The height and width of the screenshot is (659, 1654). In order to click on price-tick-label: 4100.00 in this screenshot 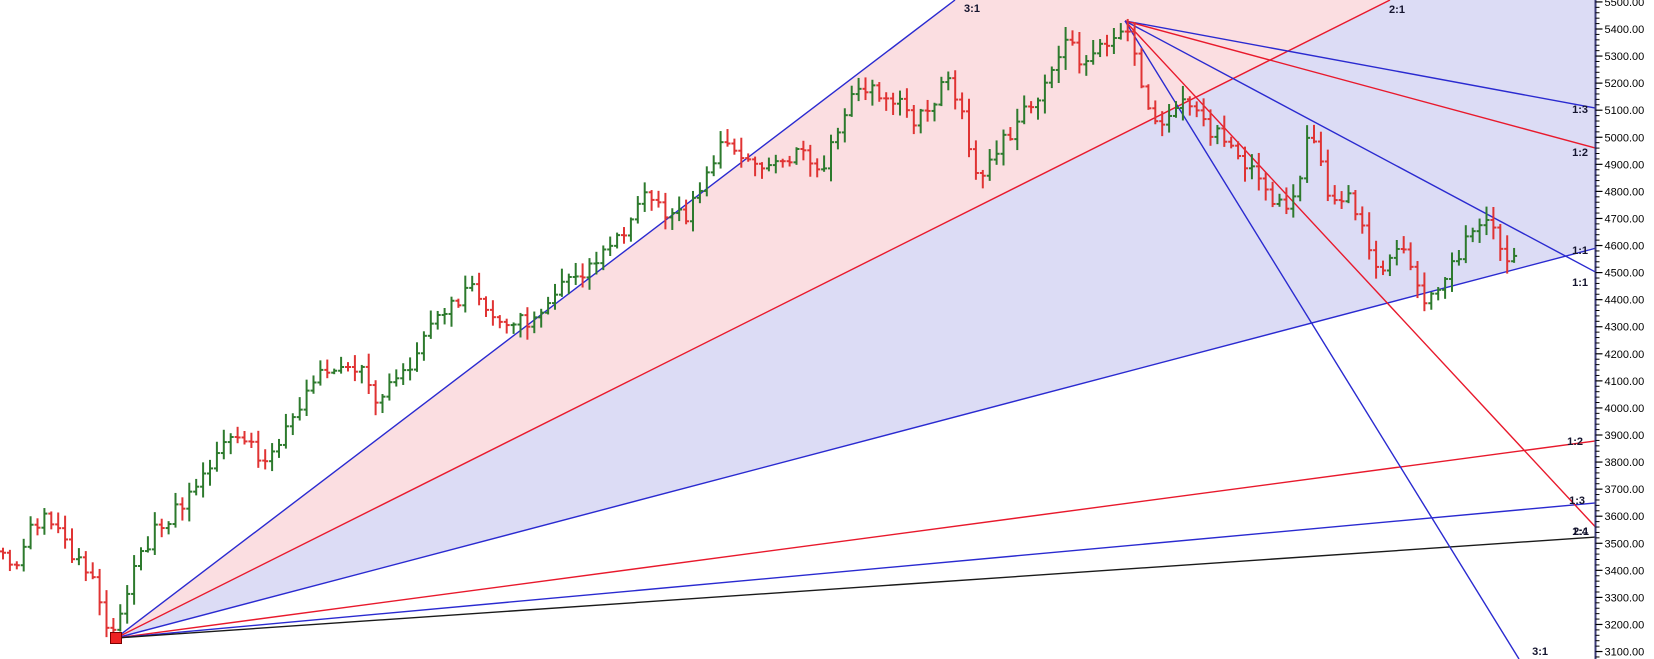, I will do `click(1625, 382)`.